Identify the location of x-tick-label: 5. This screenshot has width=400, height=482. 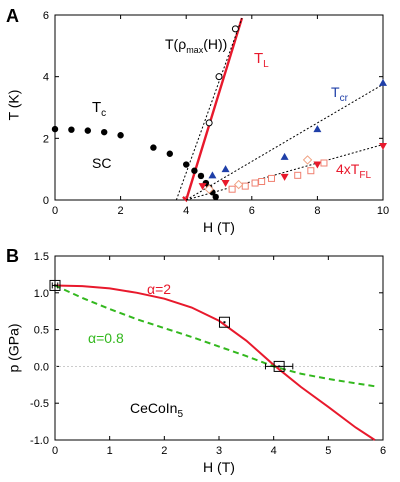
(328, 451).